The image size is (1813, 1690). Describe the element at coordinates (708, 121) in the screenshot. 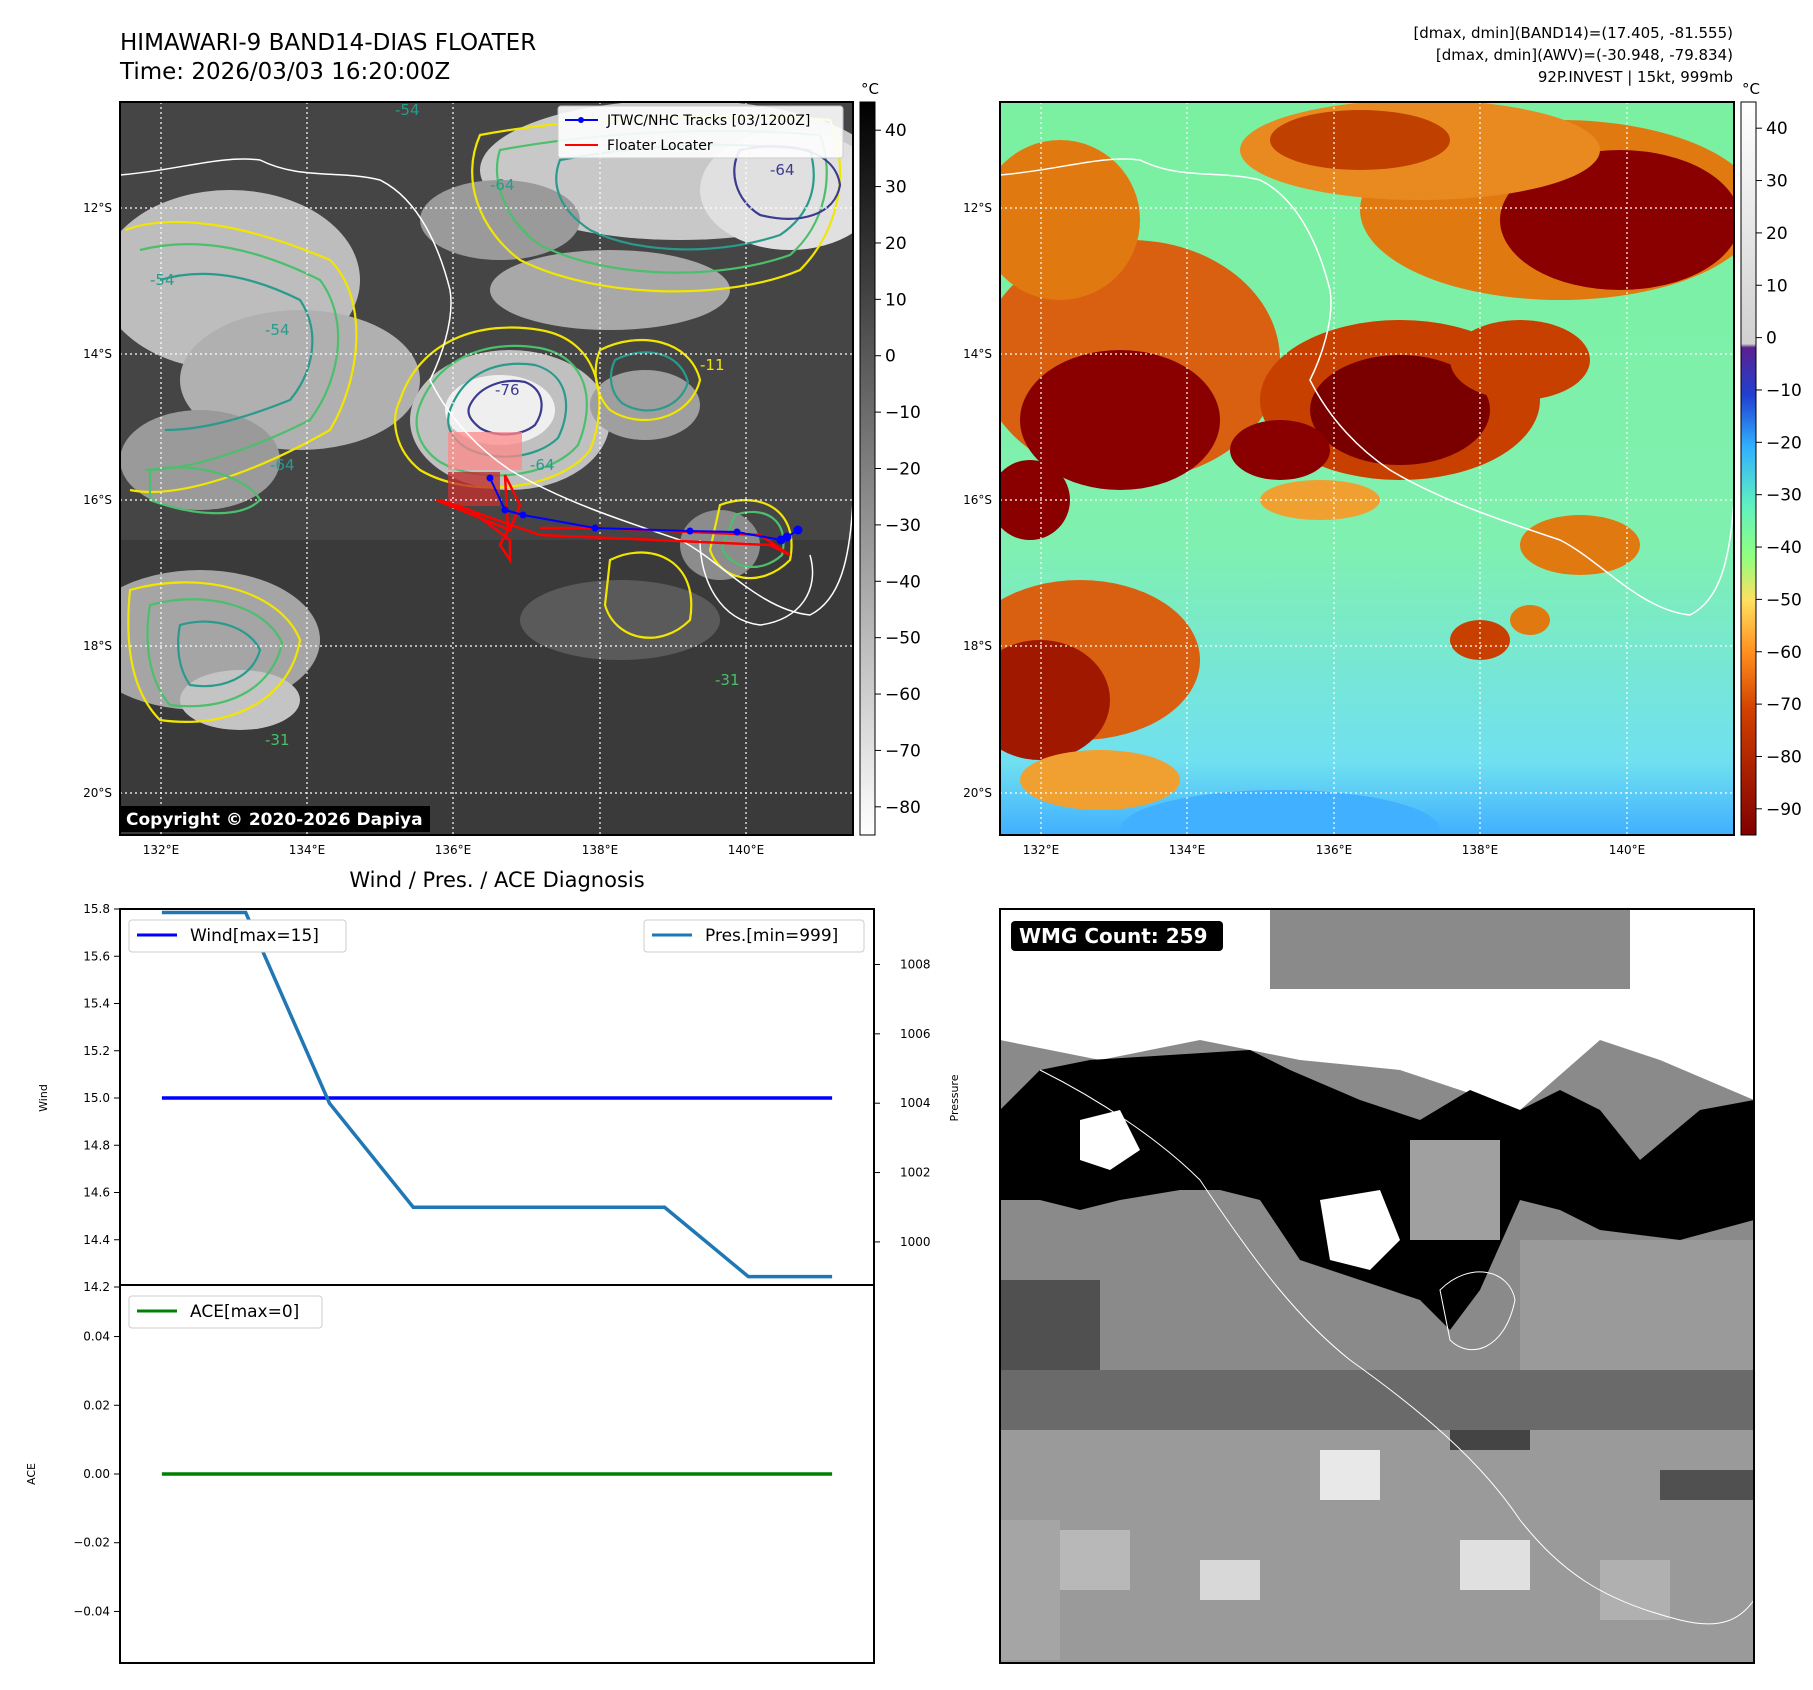

I see `legend-tracks: JTWC/NHC Tracks [03/1200Z]` at that location.